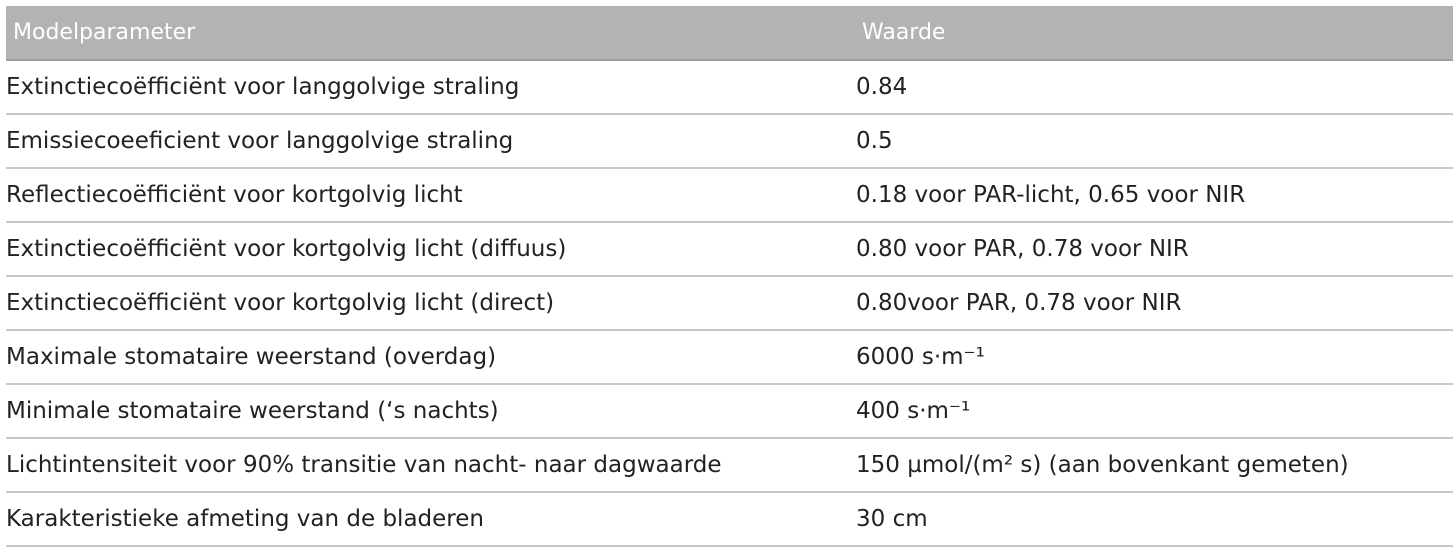  What do you see at coordinates (251, 357) in the screenshot?
I see `param-cell: Maximale stomataire weerstand (overdag)` at bounding box center [251, 357].